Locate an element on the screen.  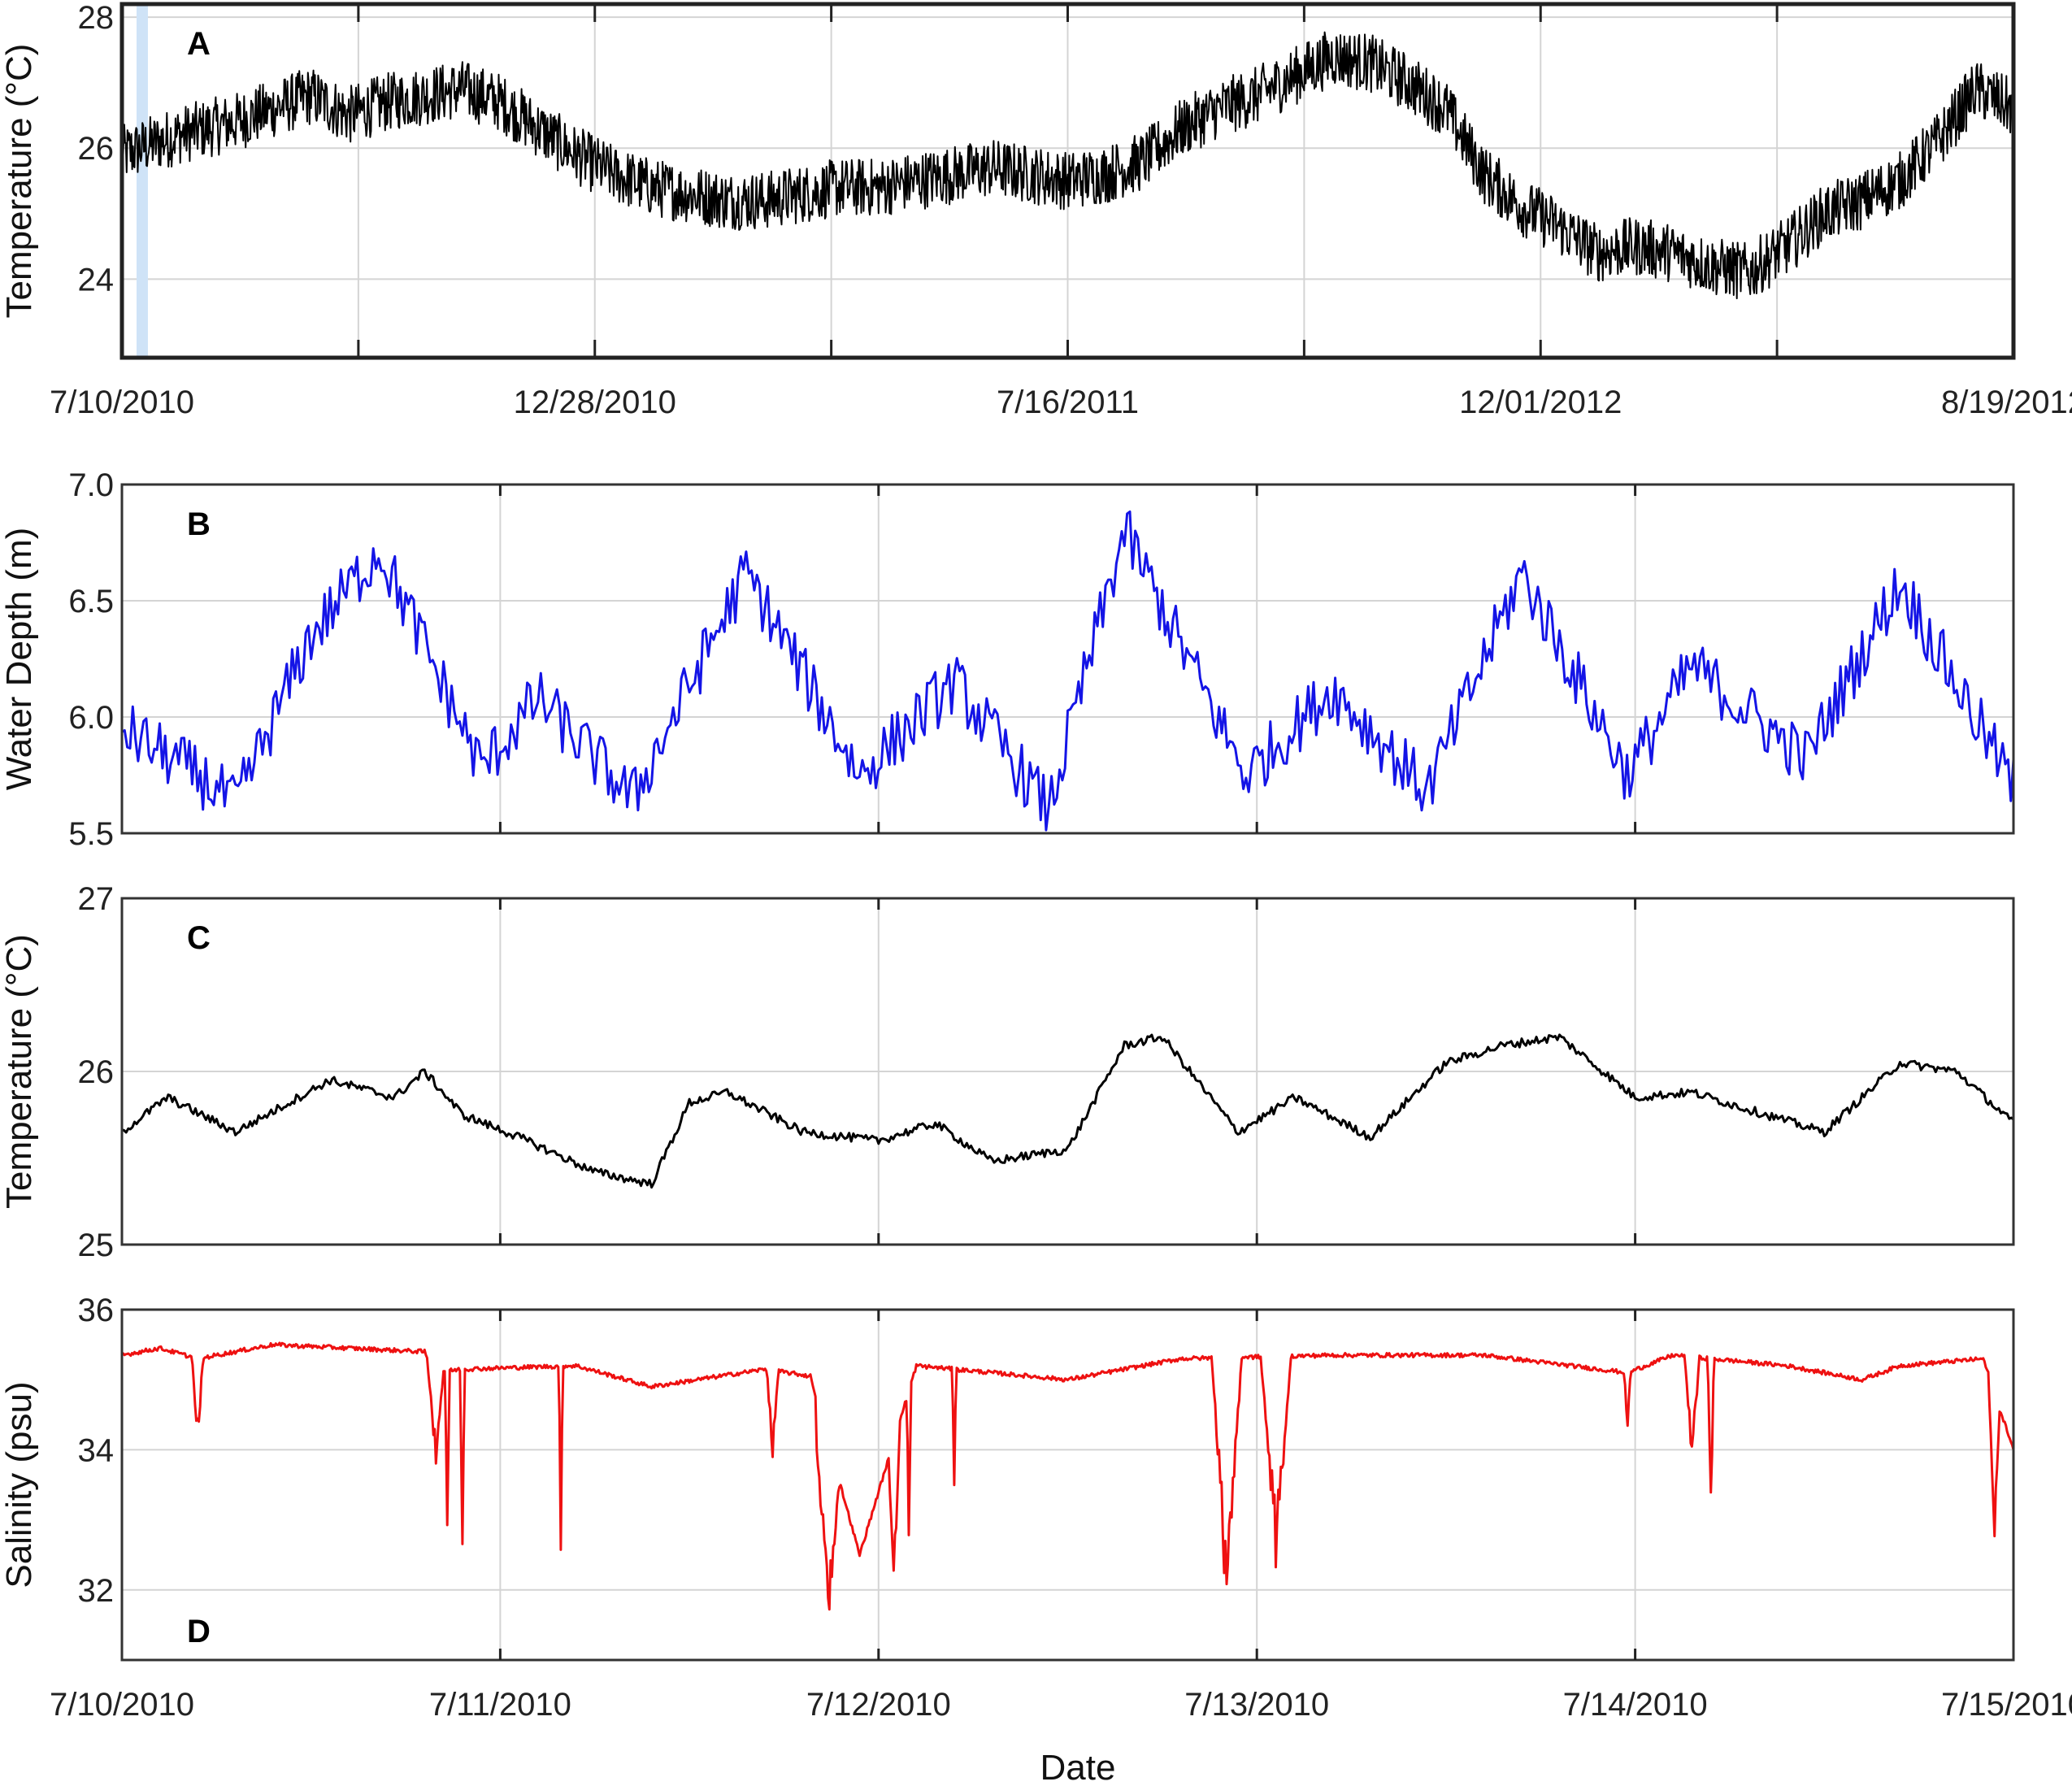
series-line-a is located at coordinates (1067, 165).